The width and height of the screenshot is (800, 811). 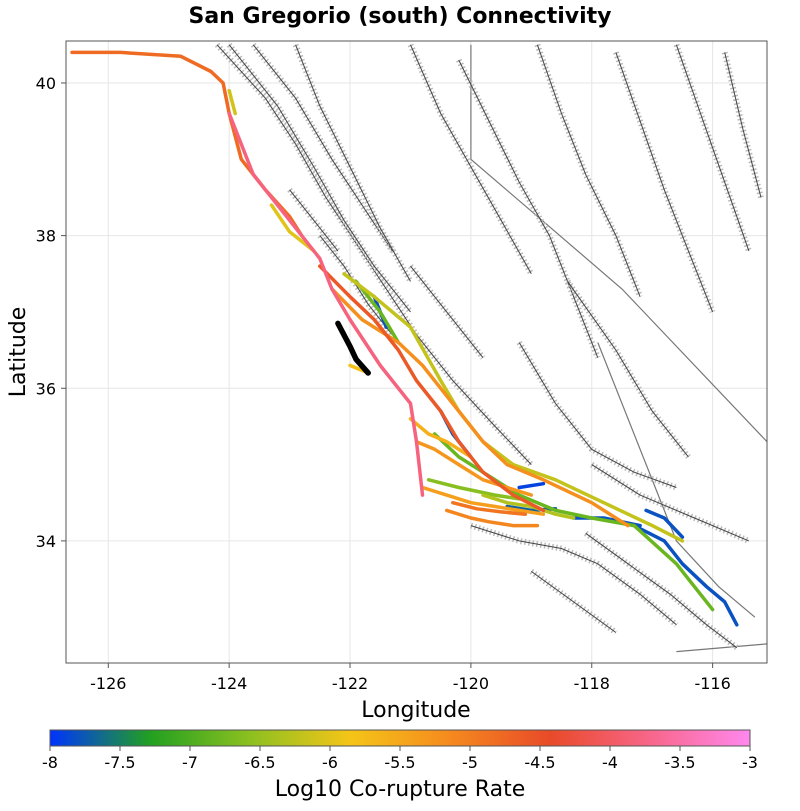 I want to click on y-tick-label: 34, so click(x=46, y=541).